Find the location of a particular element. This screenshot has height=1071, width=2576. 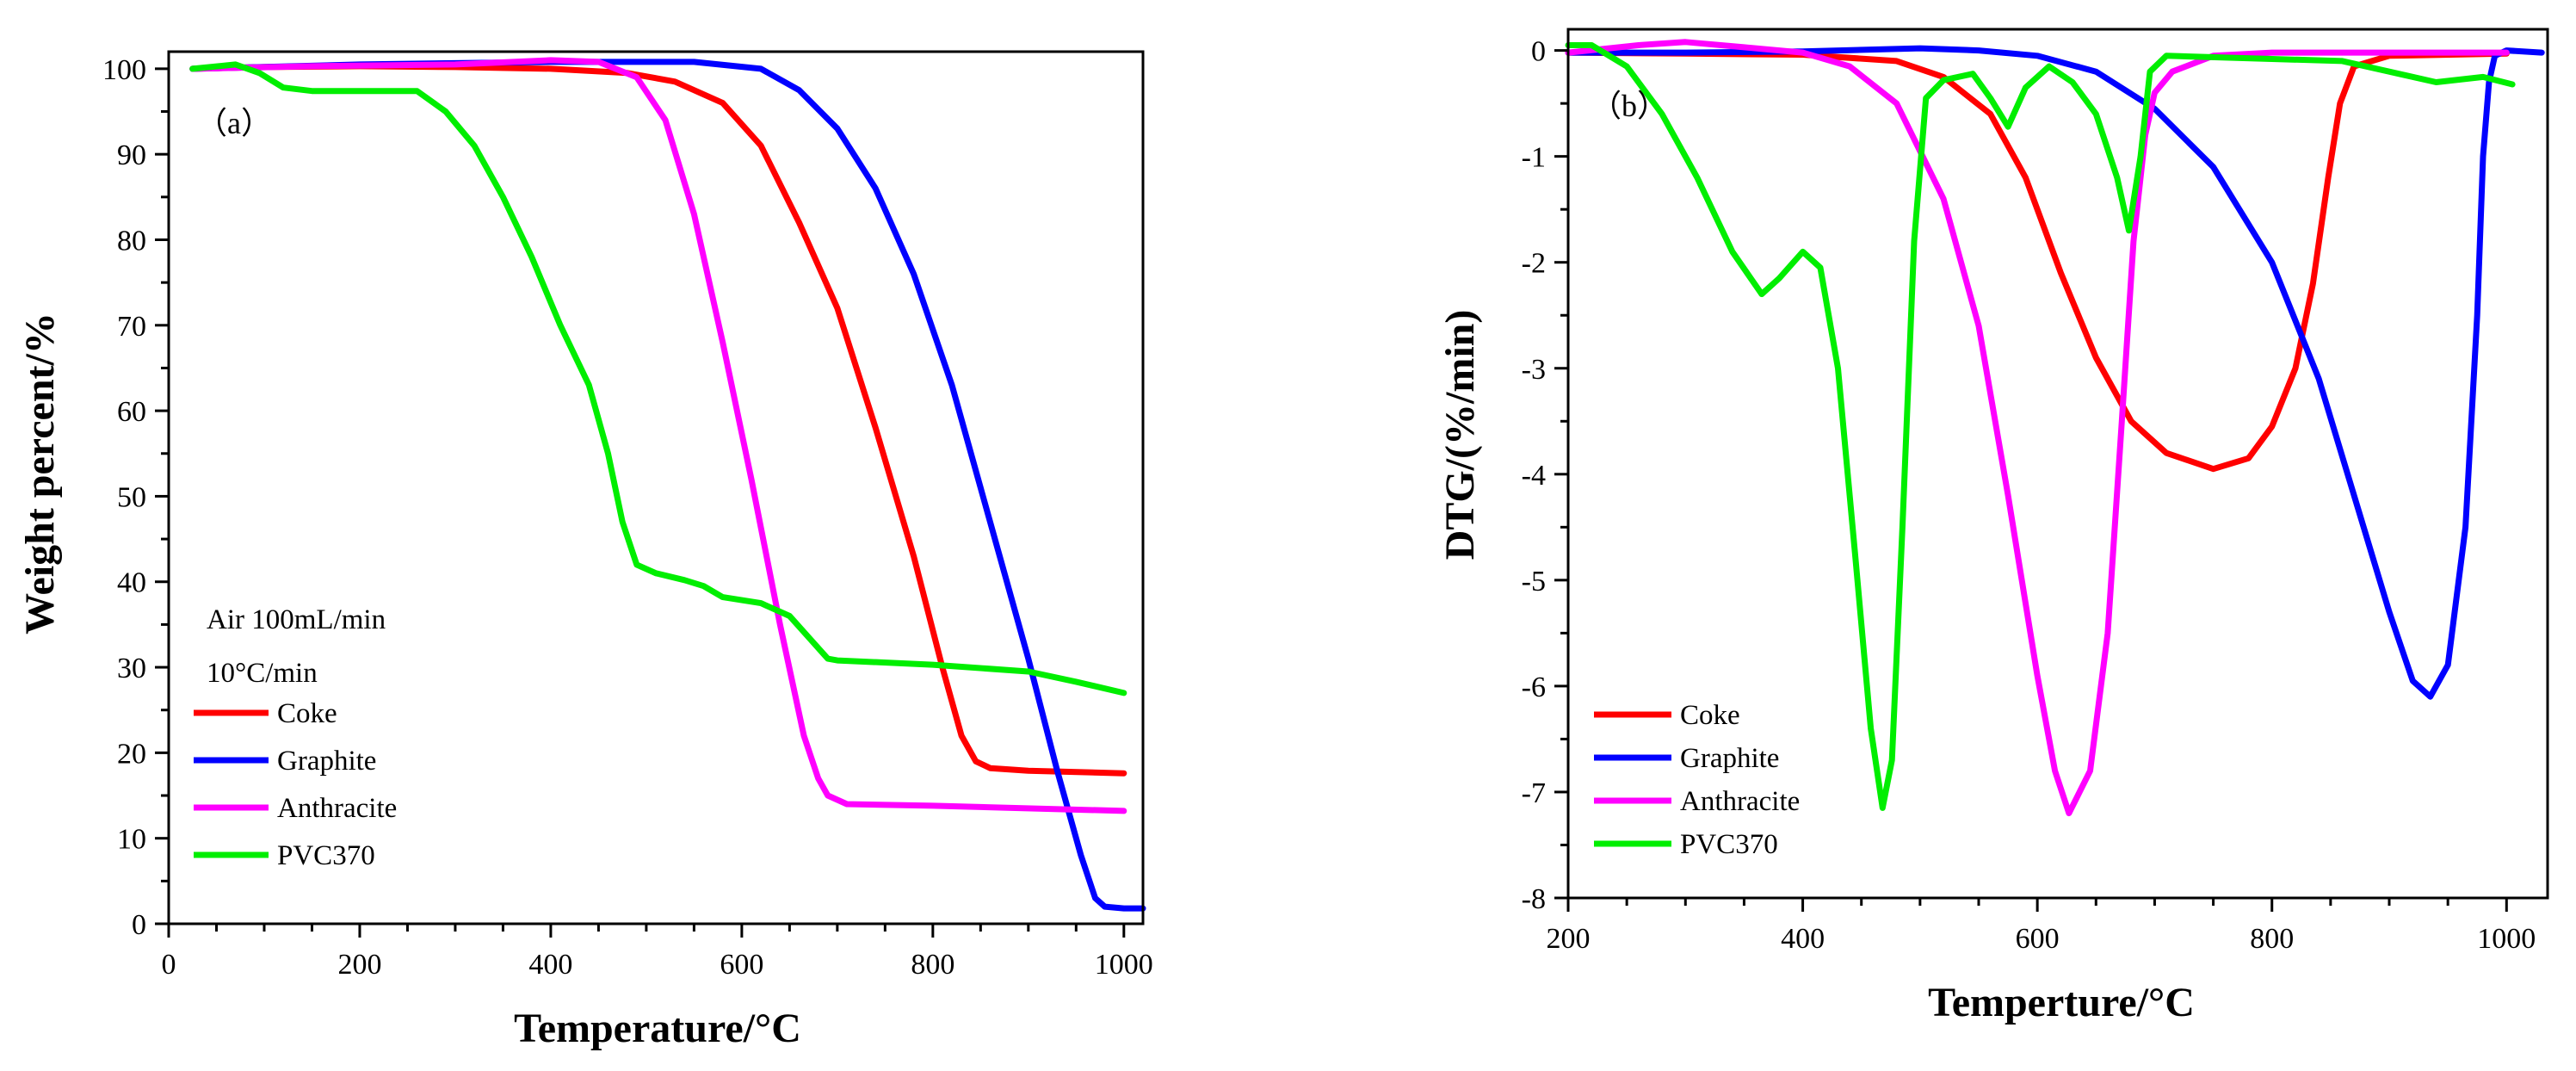

chart-a-y-tick-label: 70 is located at coordinates (131, 327).